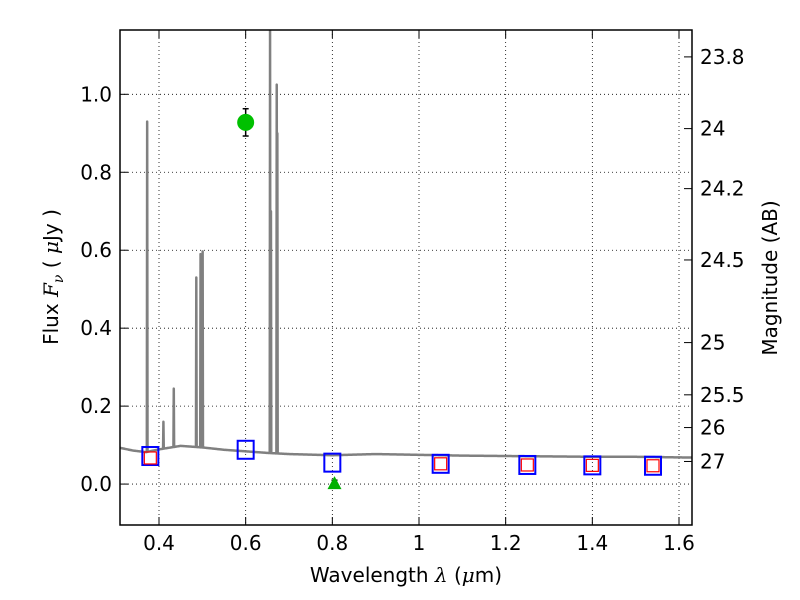 The image size is (800, 600). I want to click on upper-limit-triangle, so click(334, 483).